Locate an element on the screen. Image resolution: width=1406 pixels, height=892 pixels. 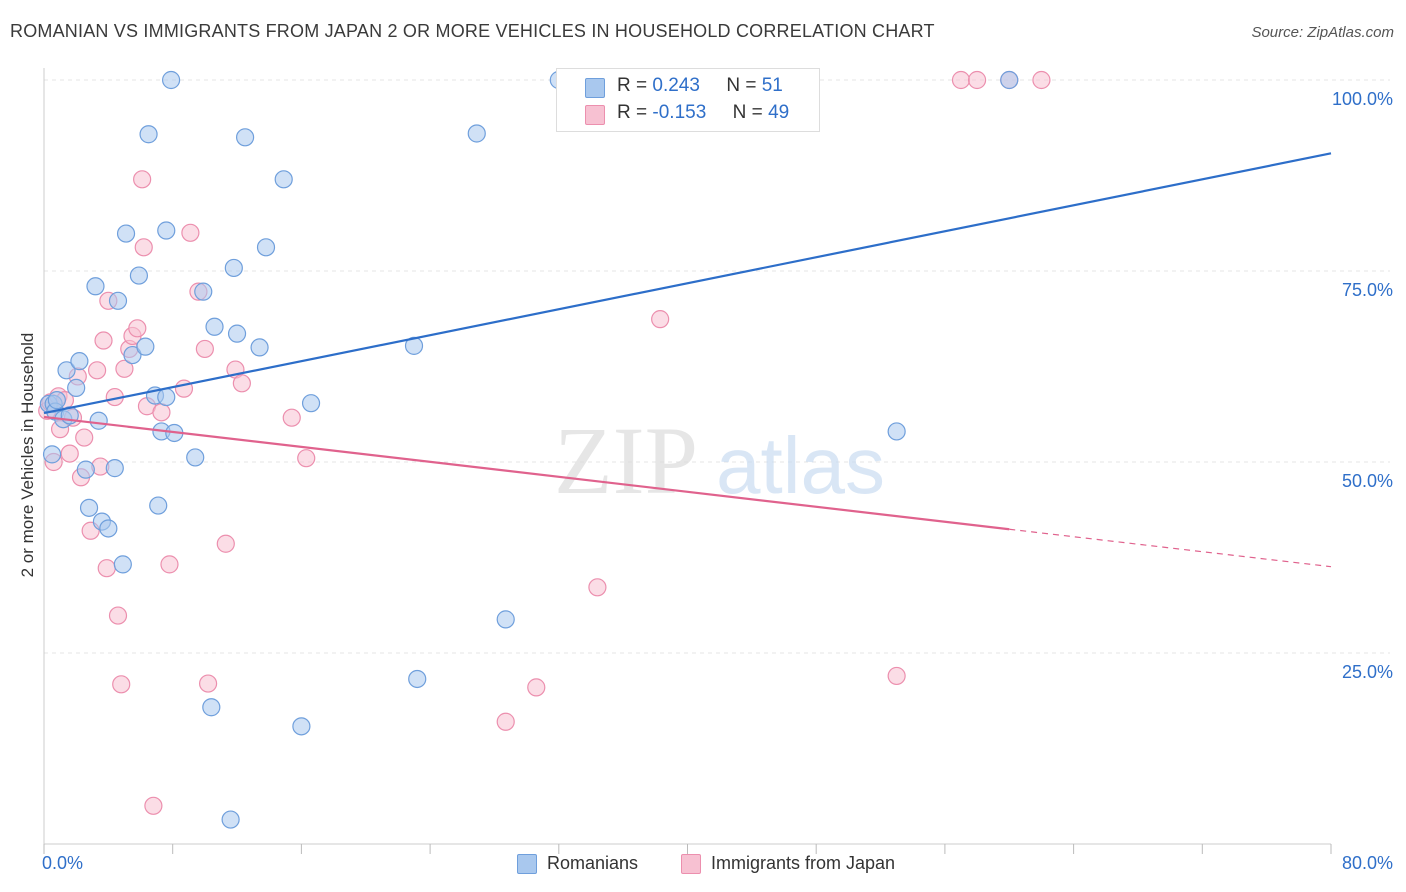
bottom-legend-romanians: Romanians is located at coordinates (577, 863).